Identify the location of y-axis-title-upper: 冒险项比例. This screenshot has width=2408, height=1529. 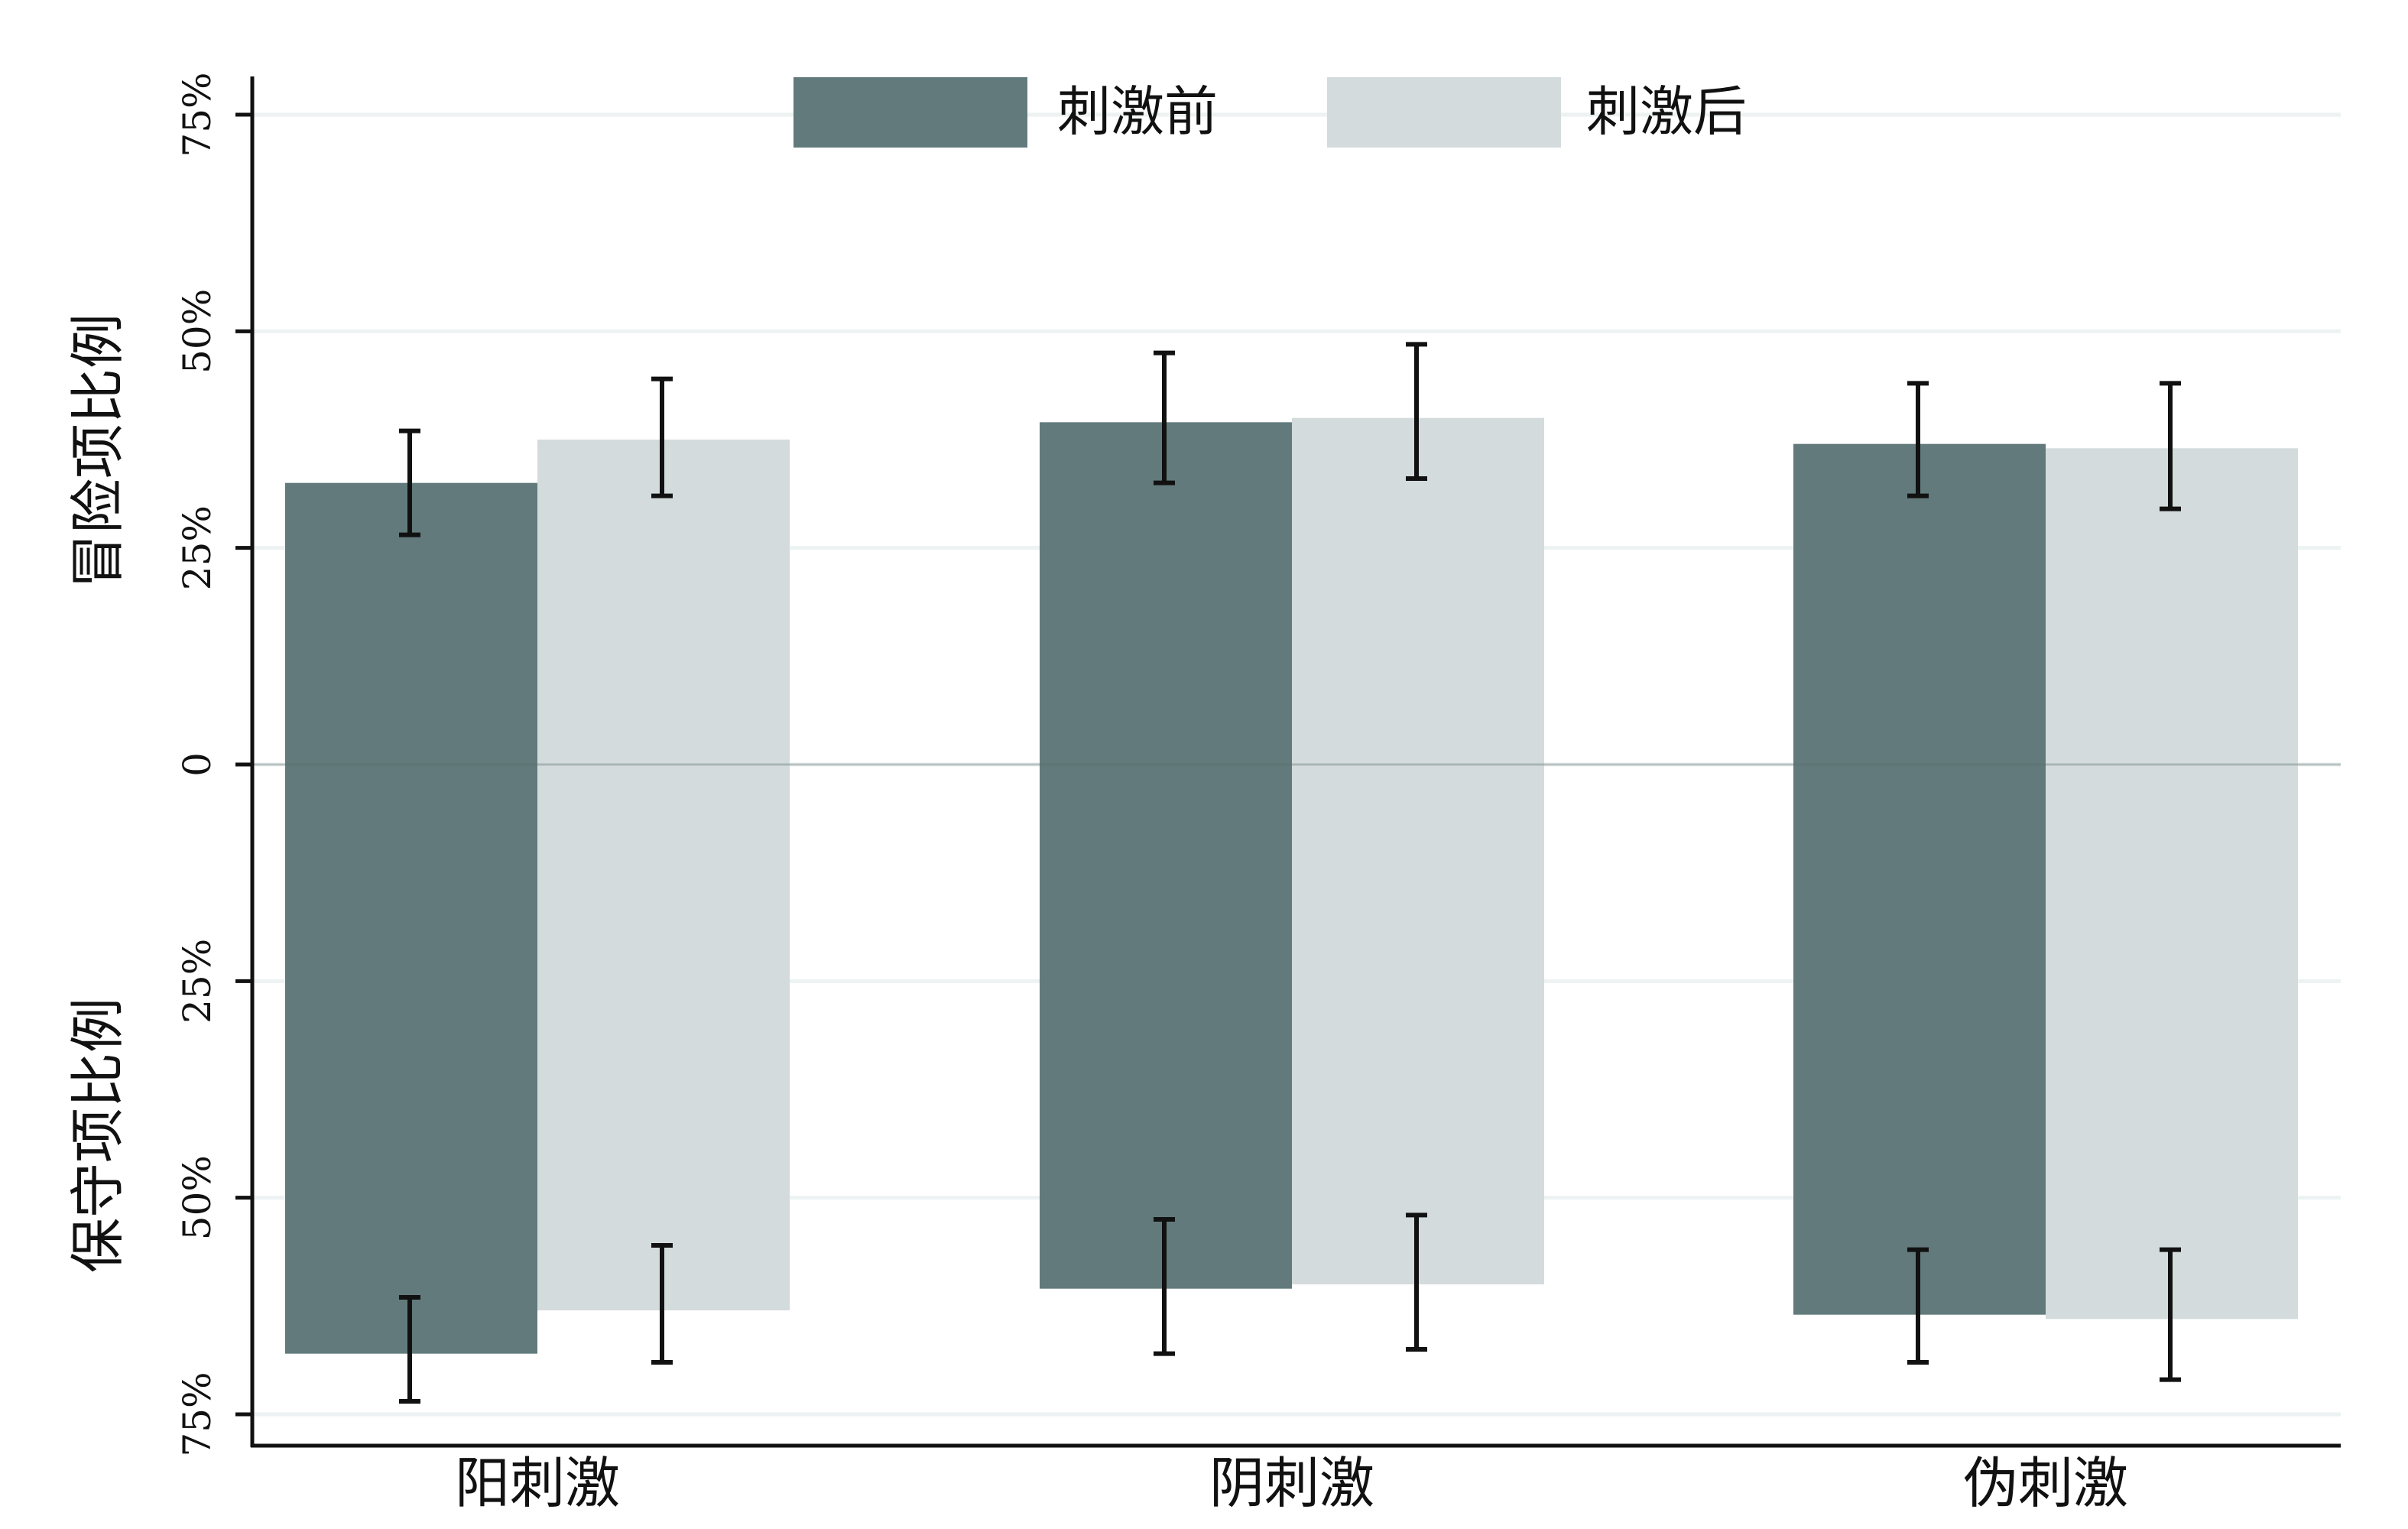
(98, 451).